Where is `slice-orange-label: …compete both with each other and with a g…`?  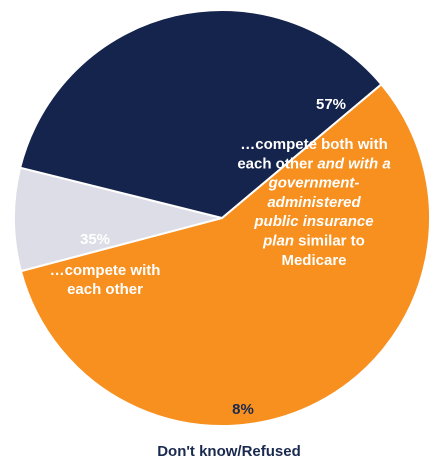
slice-orange-label: …compete both with each other and with a g… is located at coordinates (313, 202).